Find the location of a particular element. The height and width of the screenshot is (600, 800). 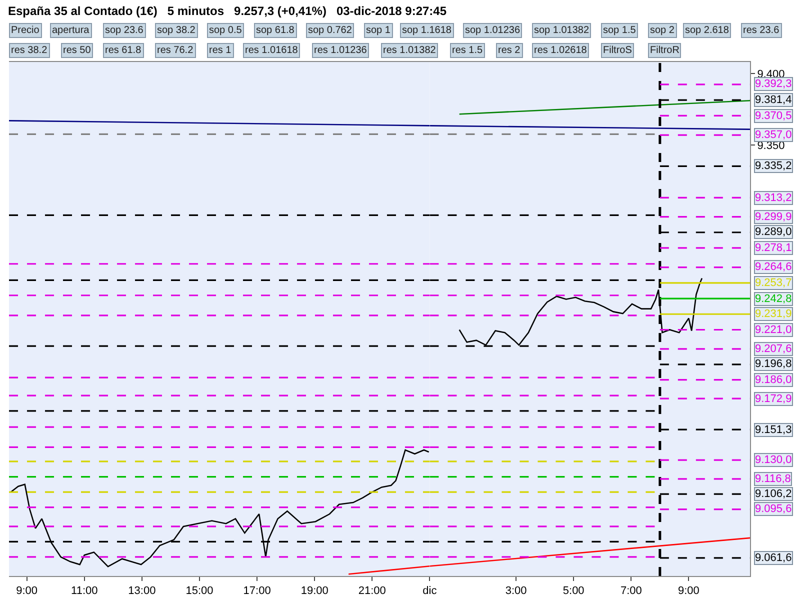

ref-line-label: 9.299,9 is located at coordinates (773, 217).